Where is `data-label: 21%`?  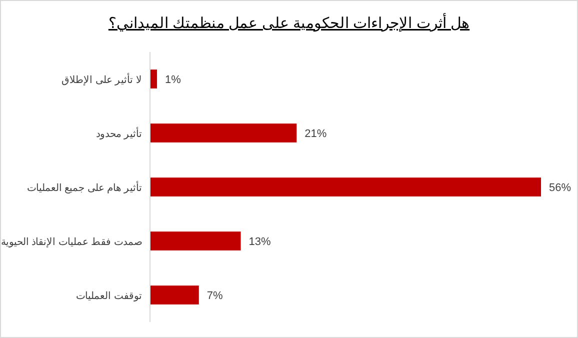 data-label: 21% is located at coordinates (315, 134).